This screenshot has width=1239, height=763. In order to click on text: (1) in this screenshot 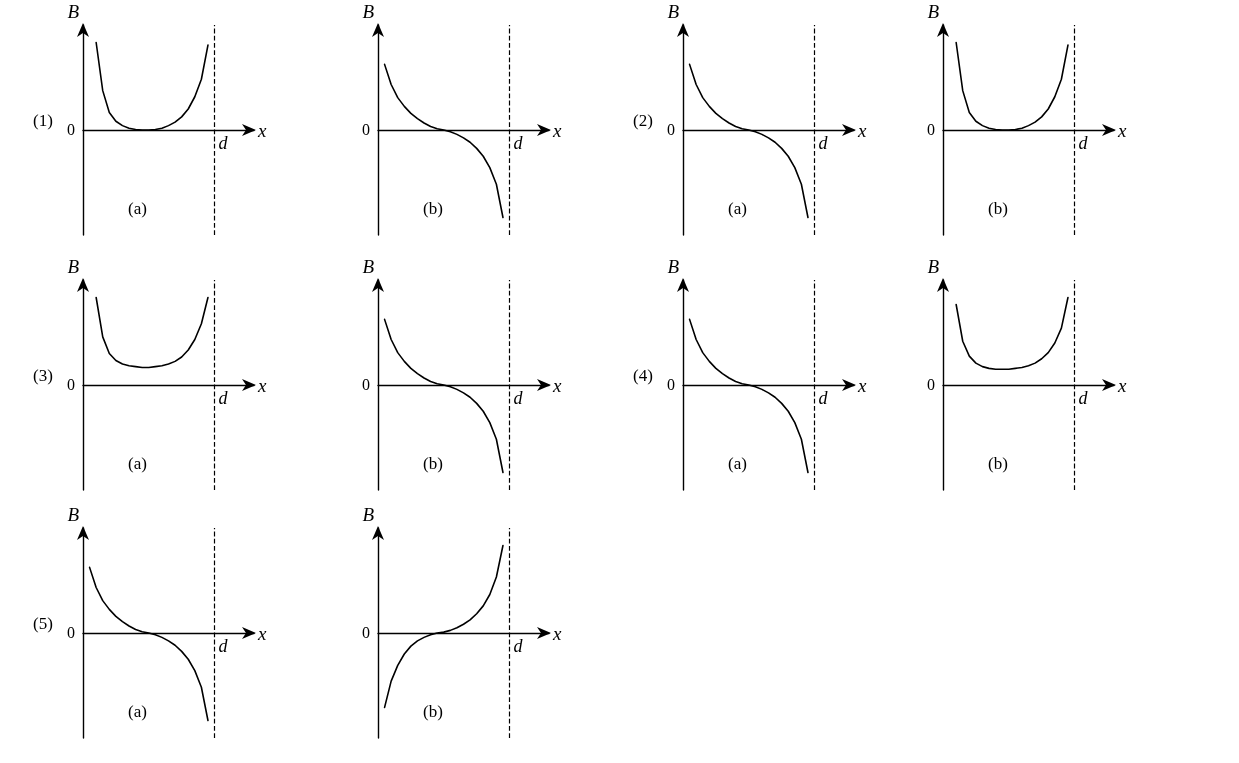, I will do `click(43, 120)`.